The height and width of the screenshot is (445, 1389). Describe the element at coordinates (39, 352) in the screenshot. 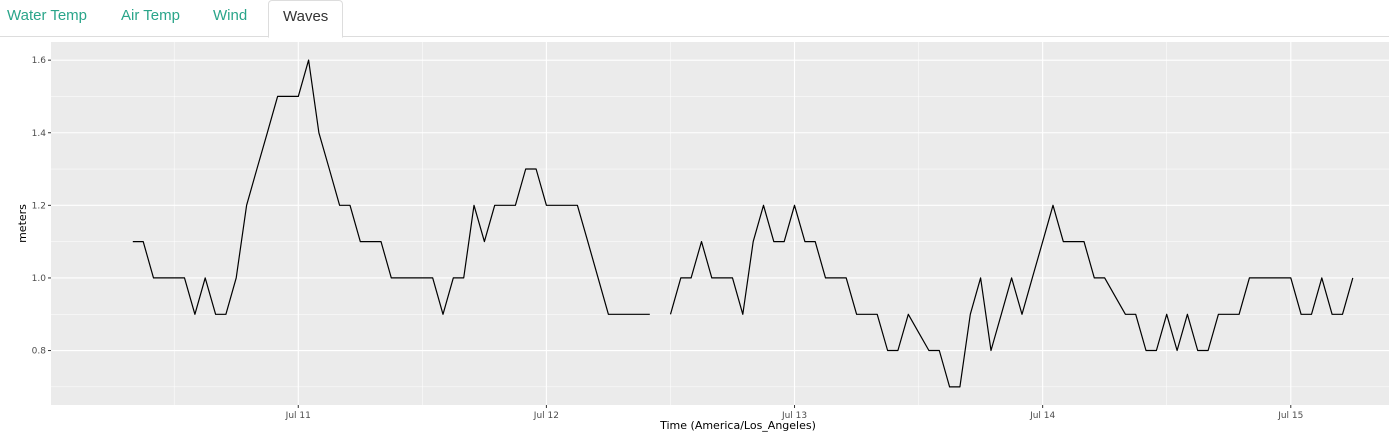

I see `y-tick-label: 0.8` at that location.